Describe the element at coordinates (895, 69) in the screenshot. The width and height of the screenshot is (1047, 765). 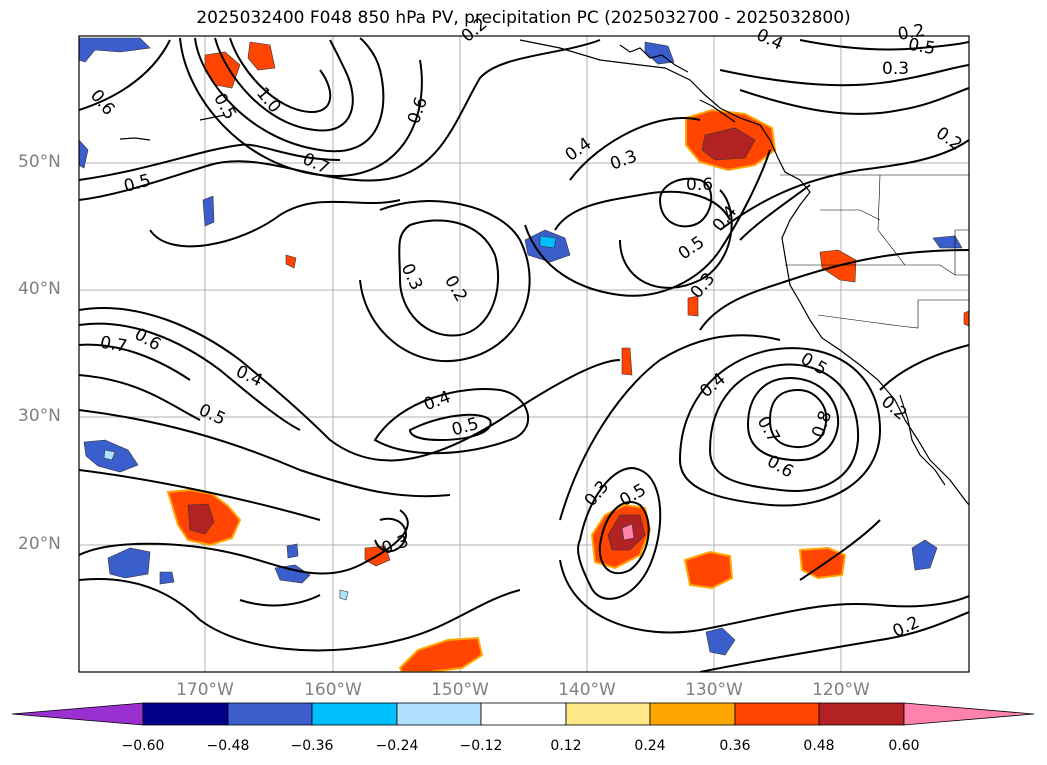
I see `contour-label: 0.3` at that location.